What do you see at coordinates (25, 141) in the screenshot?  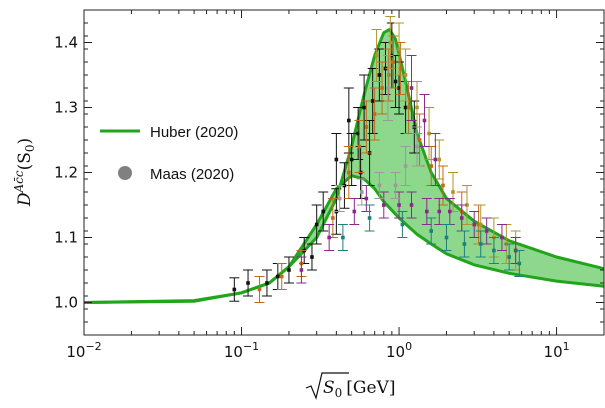 I see `y-title-close: )` at bounding box center [25, 141].